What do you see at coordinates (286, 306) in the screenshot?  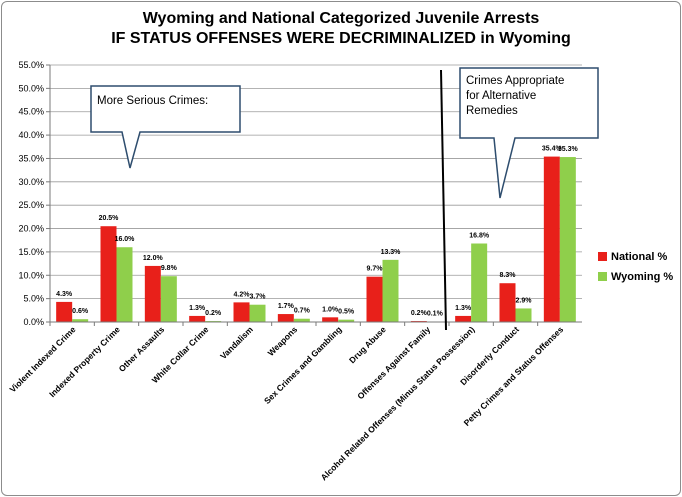 I see `data-label: 1.7%` at bounding box center [286, 306].